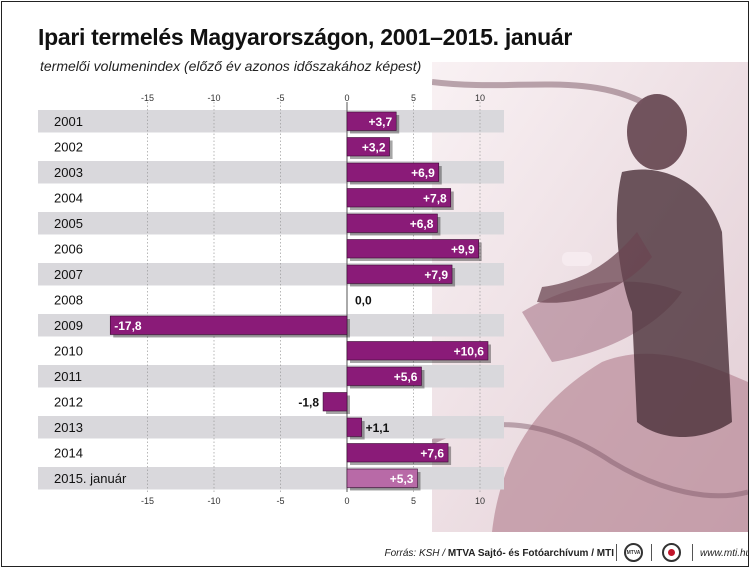 This screenshot has height=568, width=750. I want to click on tick-label-bottom: 10, so click(480, 501).